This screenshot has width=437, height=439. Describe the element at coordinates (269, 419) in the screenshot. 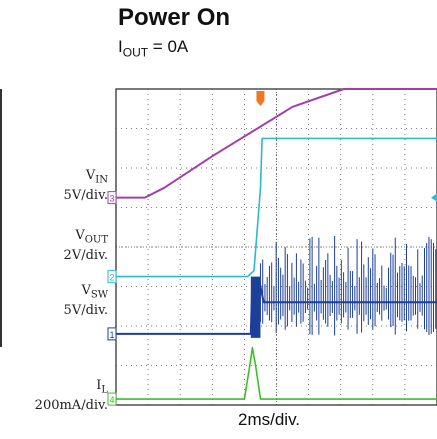

I see `time-per-div-label: 2ms/div.` at that location.